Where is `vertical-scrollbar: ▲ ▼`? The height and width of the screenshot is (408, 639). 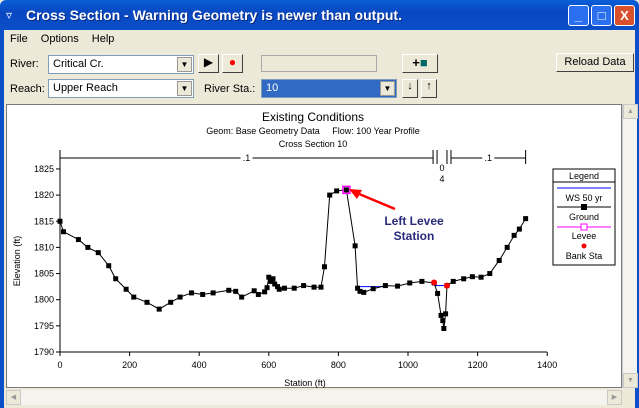
vertical-scrollbar: ▲ ▼ is located at coordinates (630, 246).